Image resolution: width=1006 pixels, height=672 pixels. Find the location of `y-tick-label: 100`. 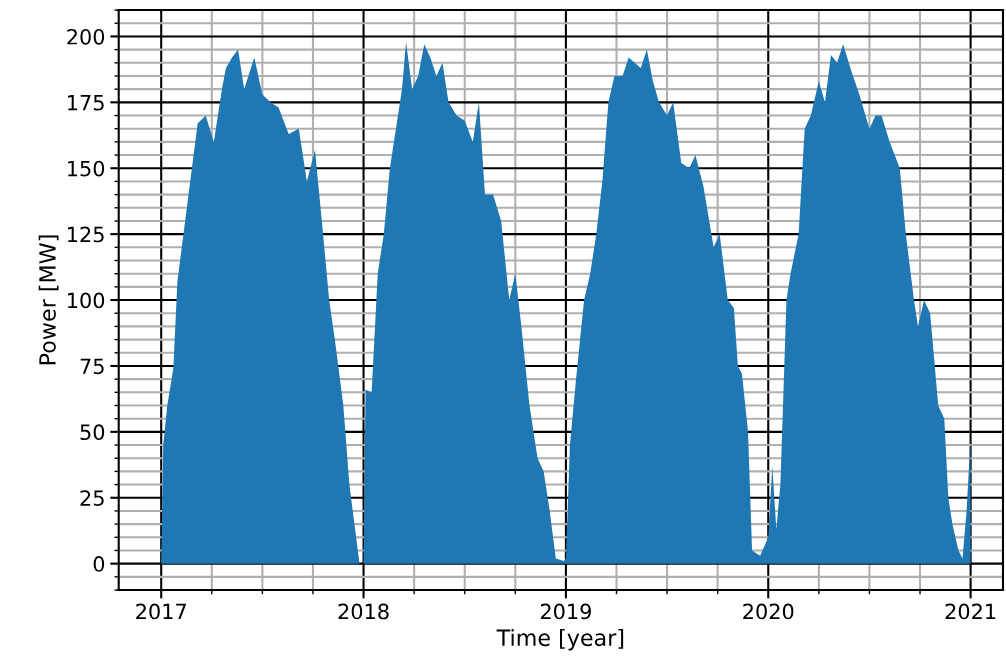

y-tick-label: 100 is located at coordinates (86, 300).